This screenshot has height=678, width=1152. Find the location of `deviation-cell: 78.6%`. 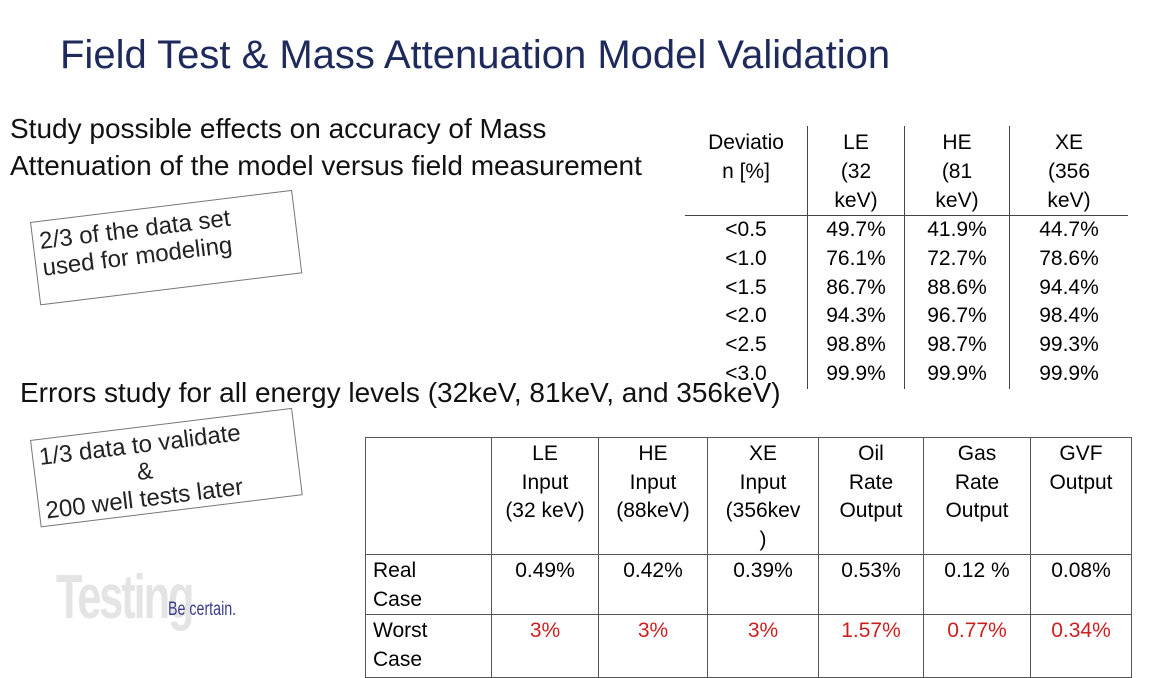

deviation-cell: 78.6% is located at coordinates (1068, 259).